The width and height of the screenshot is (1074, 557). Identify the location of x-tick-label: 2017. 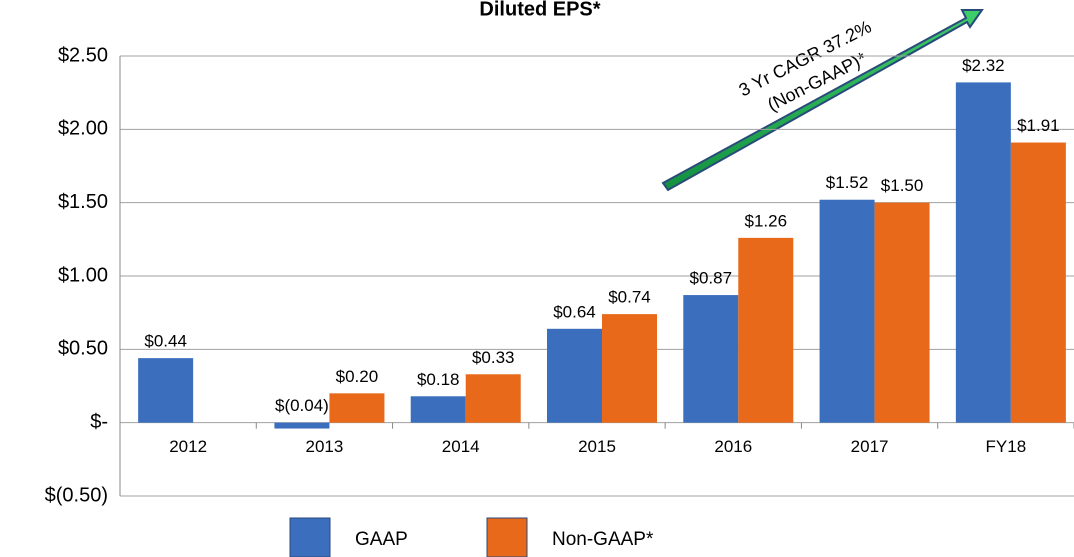
(870, 446).